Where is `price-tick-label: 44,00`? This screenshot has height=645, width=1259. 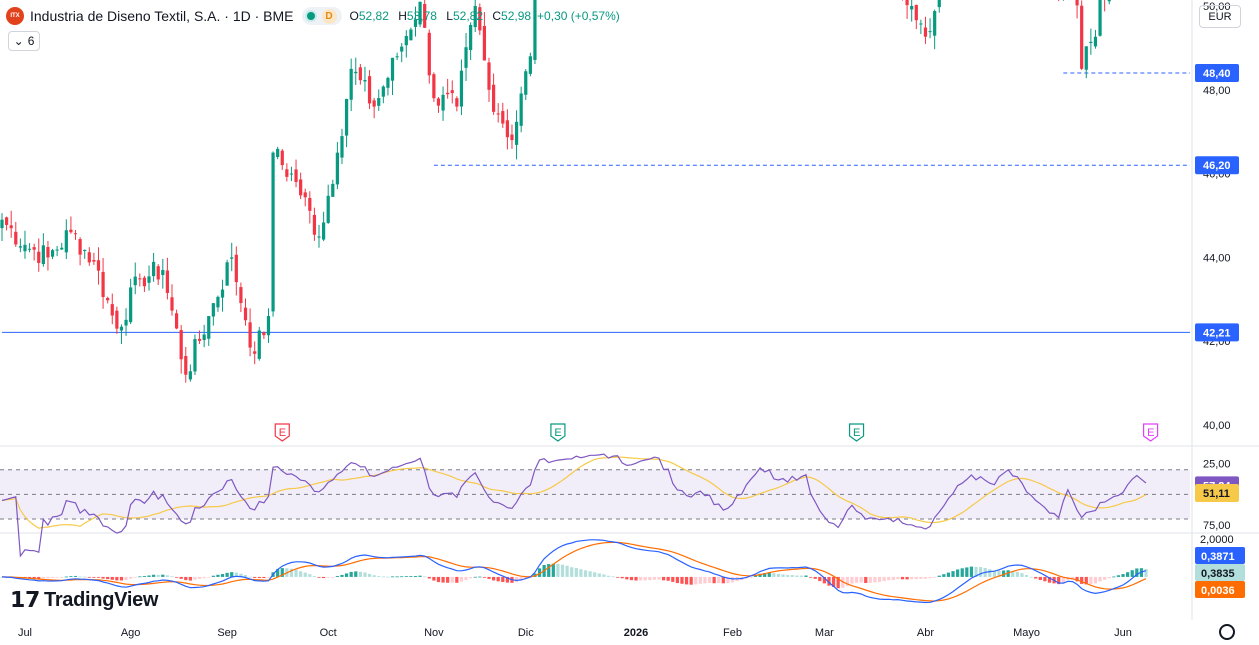
price-tick-label: 44,00 is located at coordinates (1217, 258).